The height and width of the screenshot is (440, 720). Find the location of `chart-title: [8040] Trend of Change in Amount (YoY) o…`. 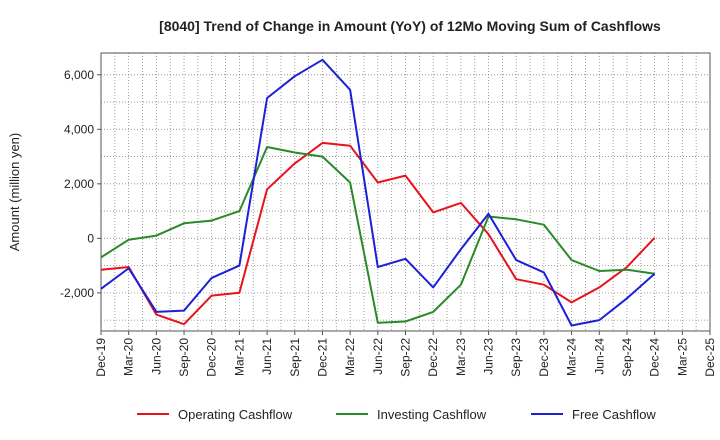

chart-title: [8040] Trend of Change in Amount (YoY) o… is located at coordinates (410, 26).